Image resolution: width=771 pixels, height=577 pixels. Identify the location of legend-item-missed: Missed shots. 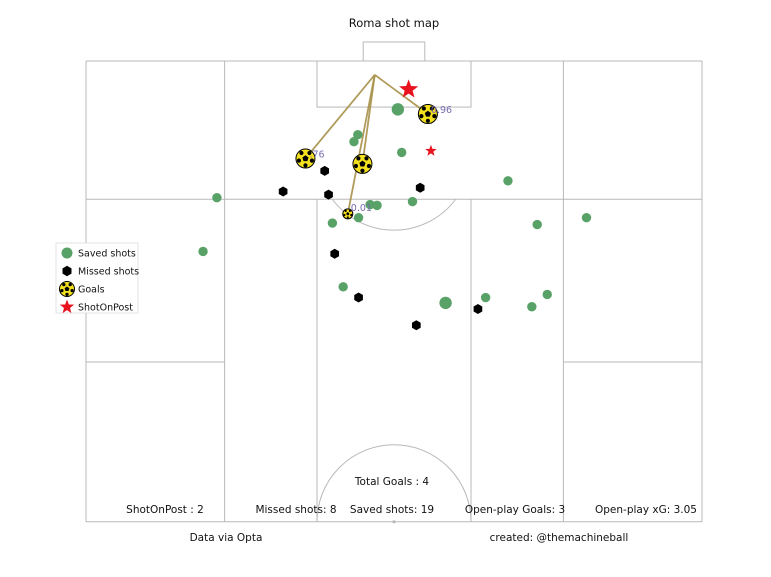
(100, 271).